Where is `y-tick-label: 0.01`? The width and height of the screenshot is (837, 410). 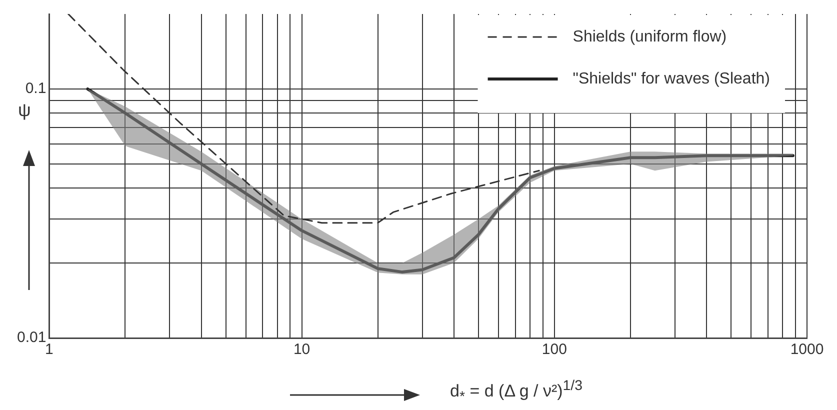
y-tick-label: 0.01 is located at coordinates (31, 337).